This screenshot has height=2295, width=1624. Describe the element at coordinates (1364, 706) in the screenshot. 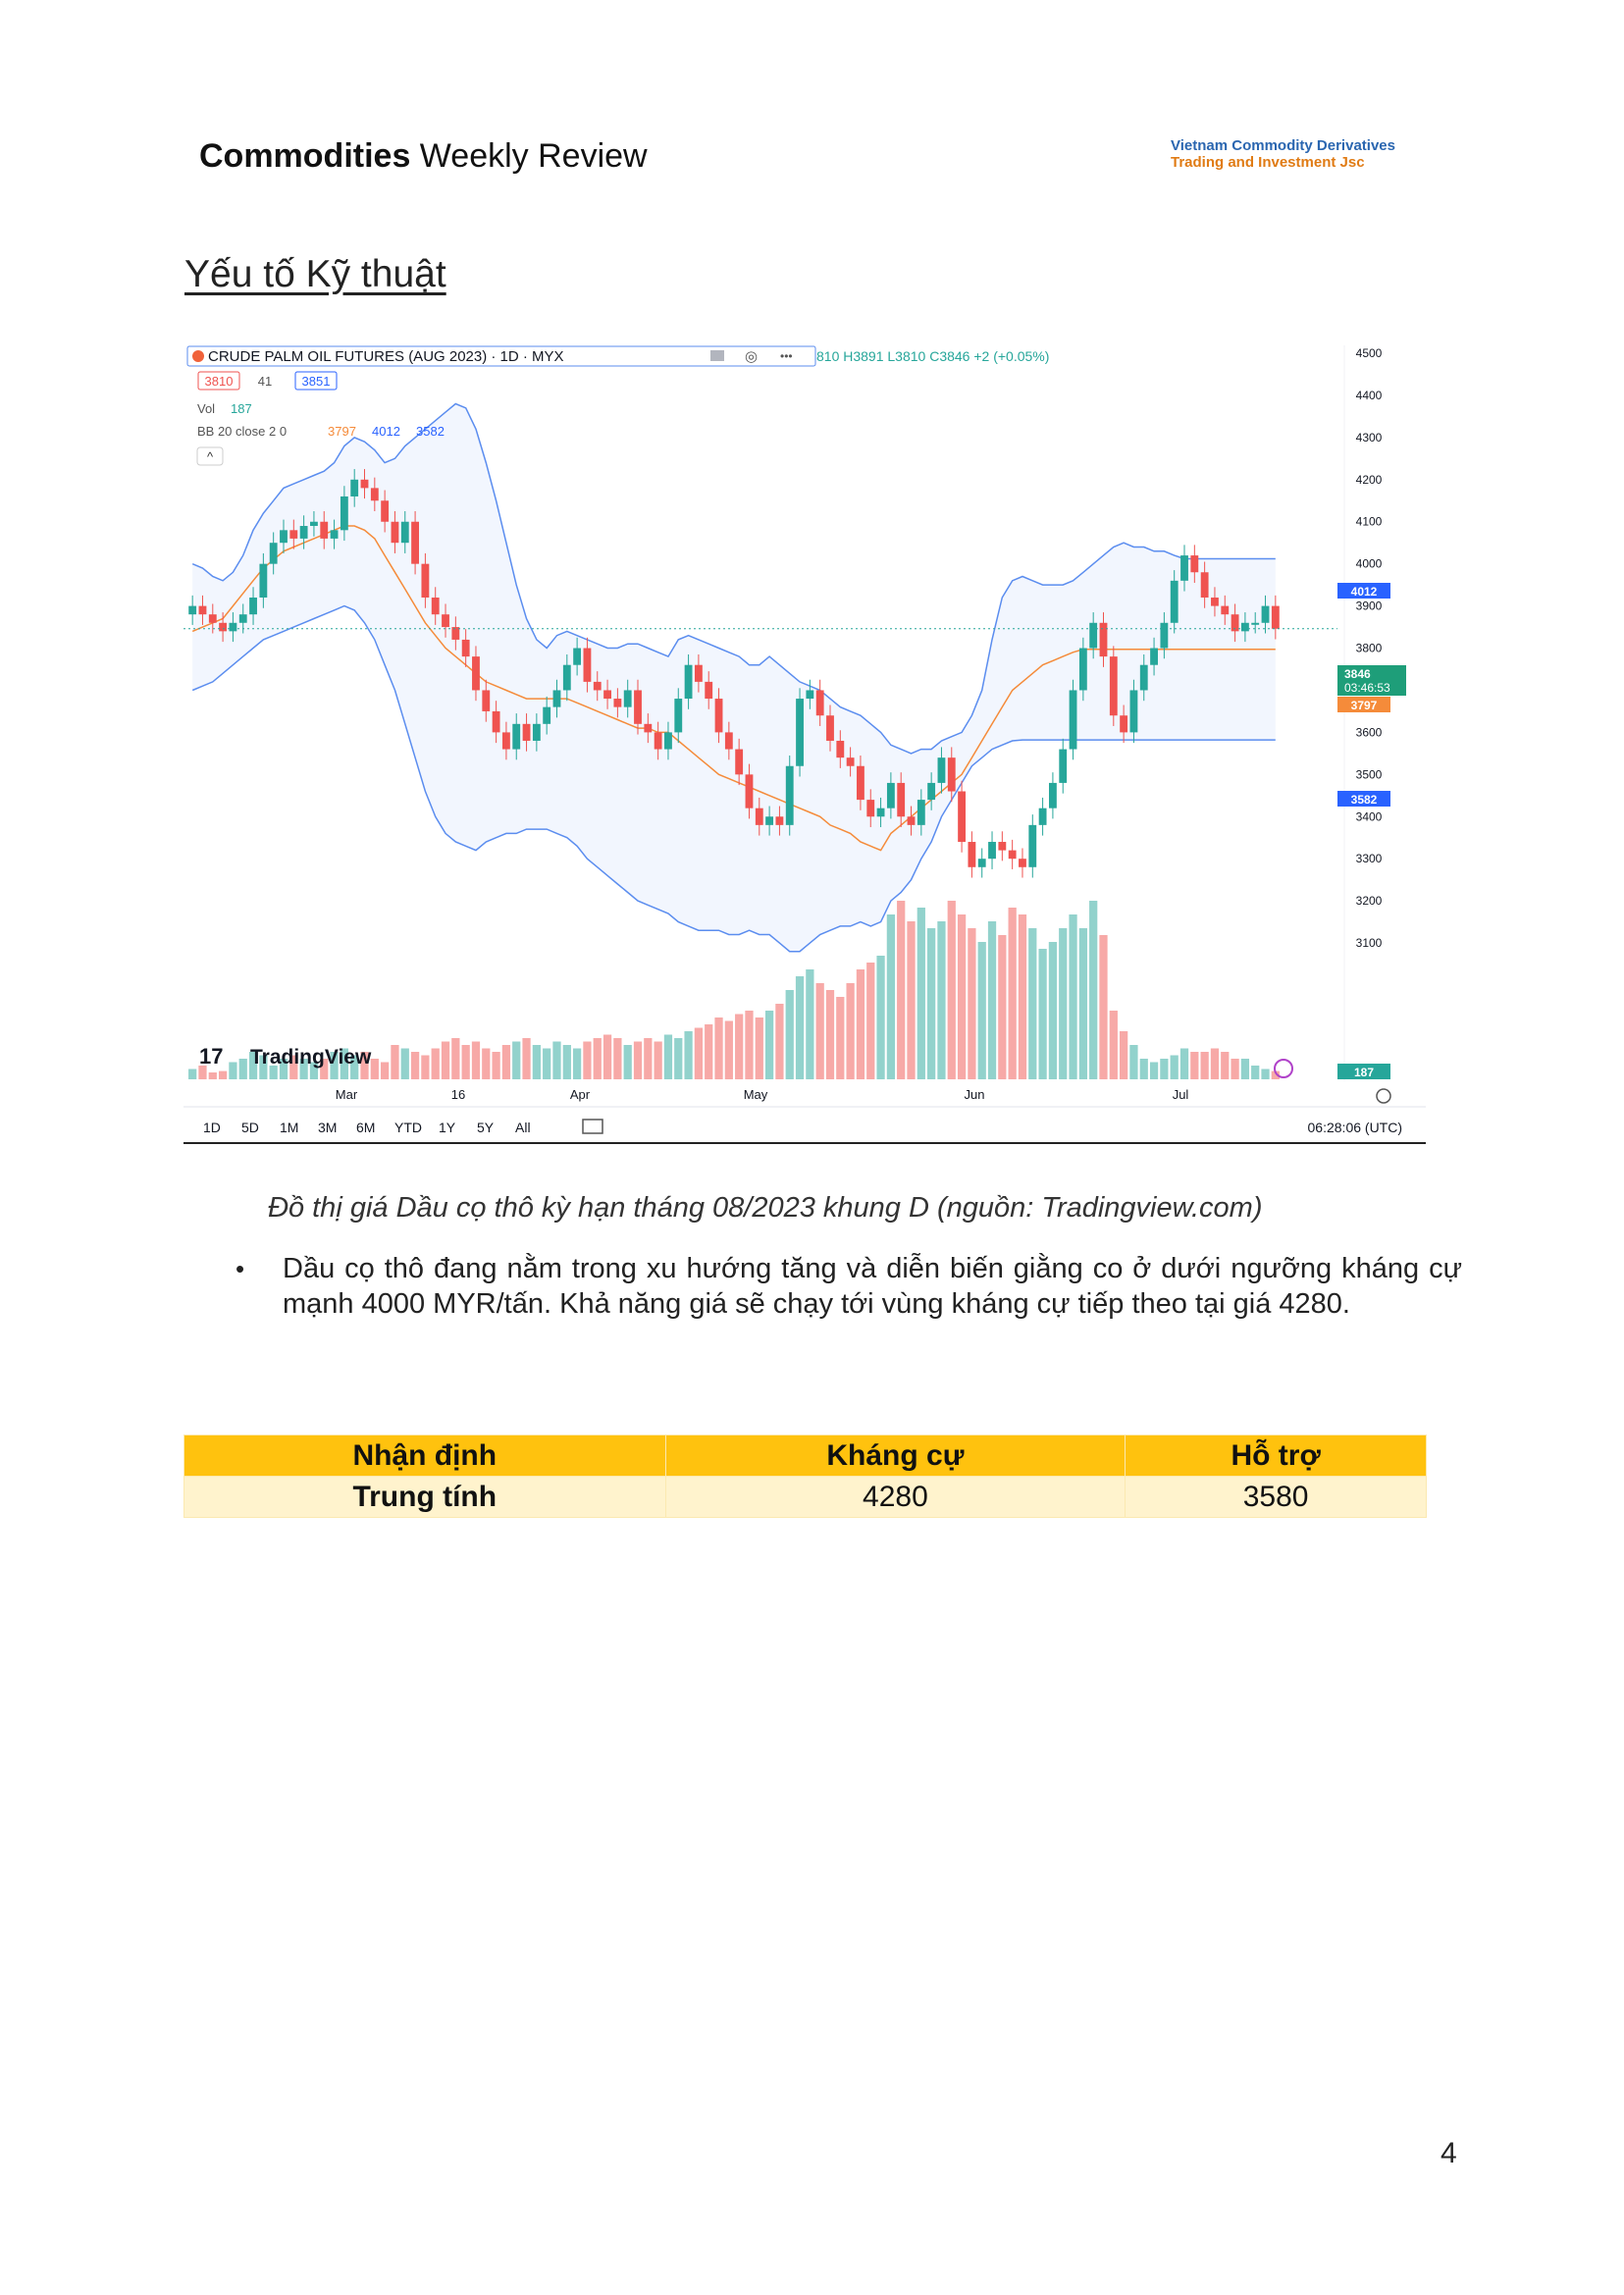

I see `bb-basis-badge-text: 3797` at that location.